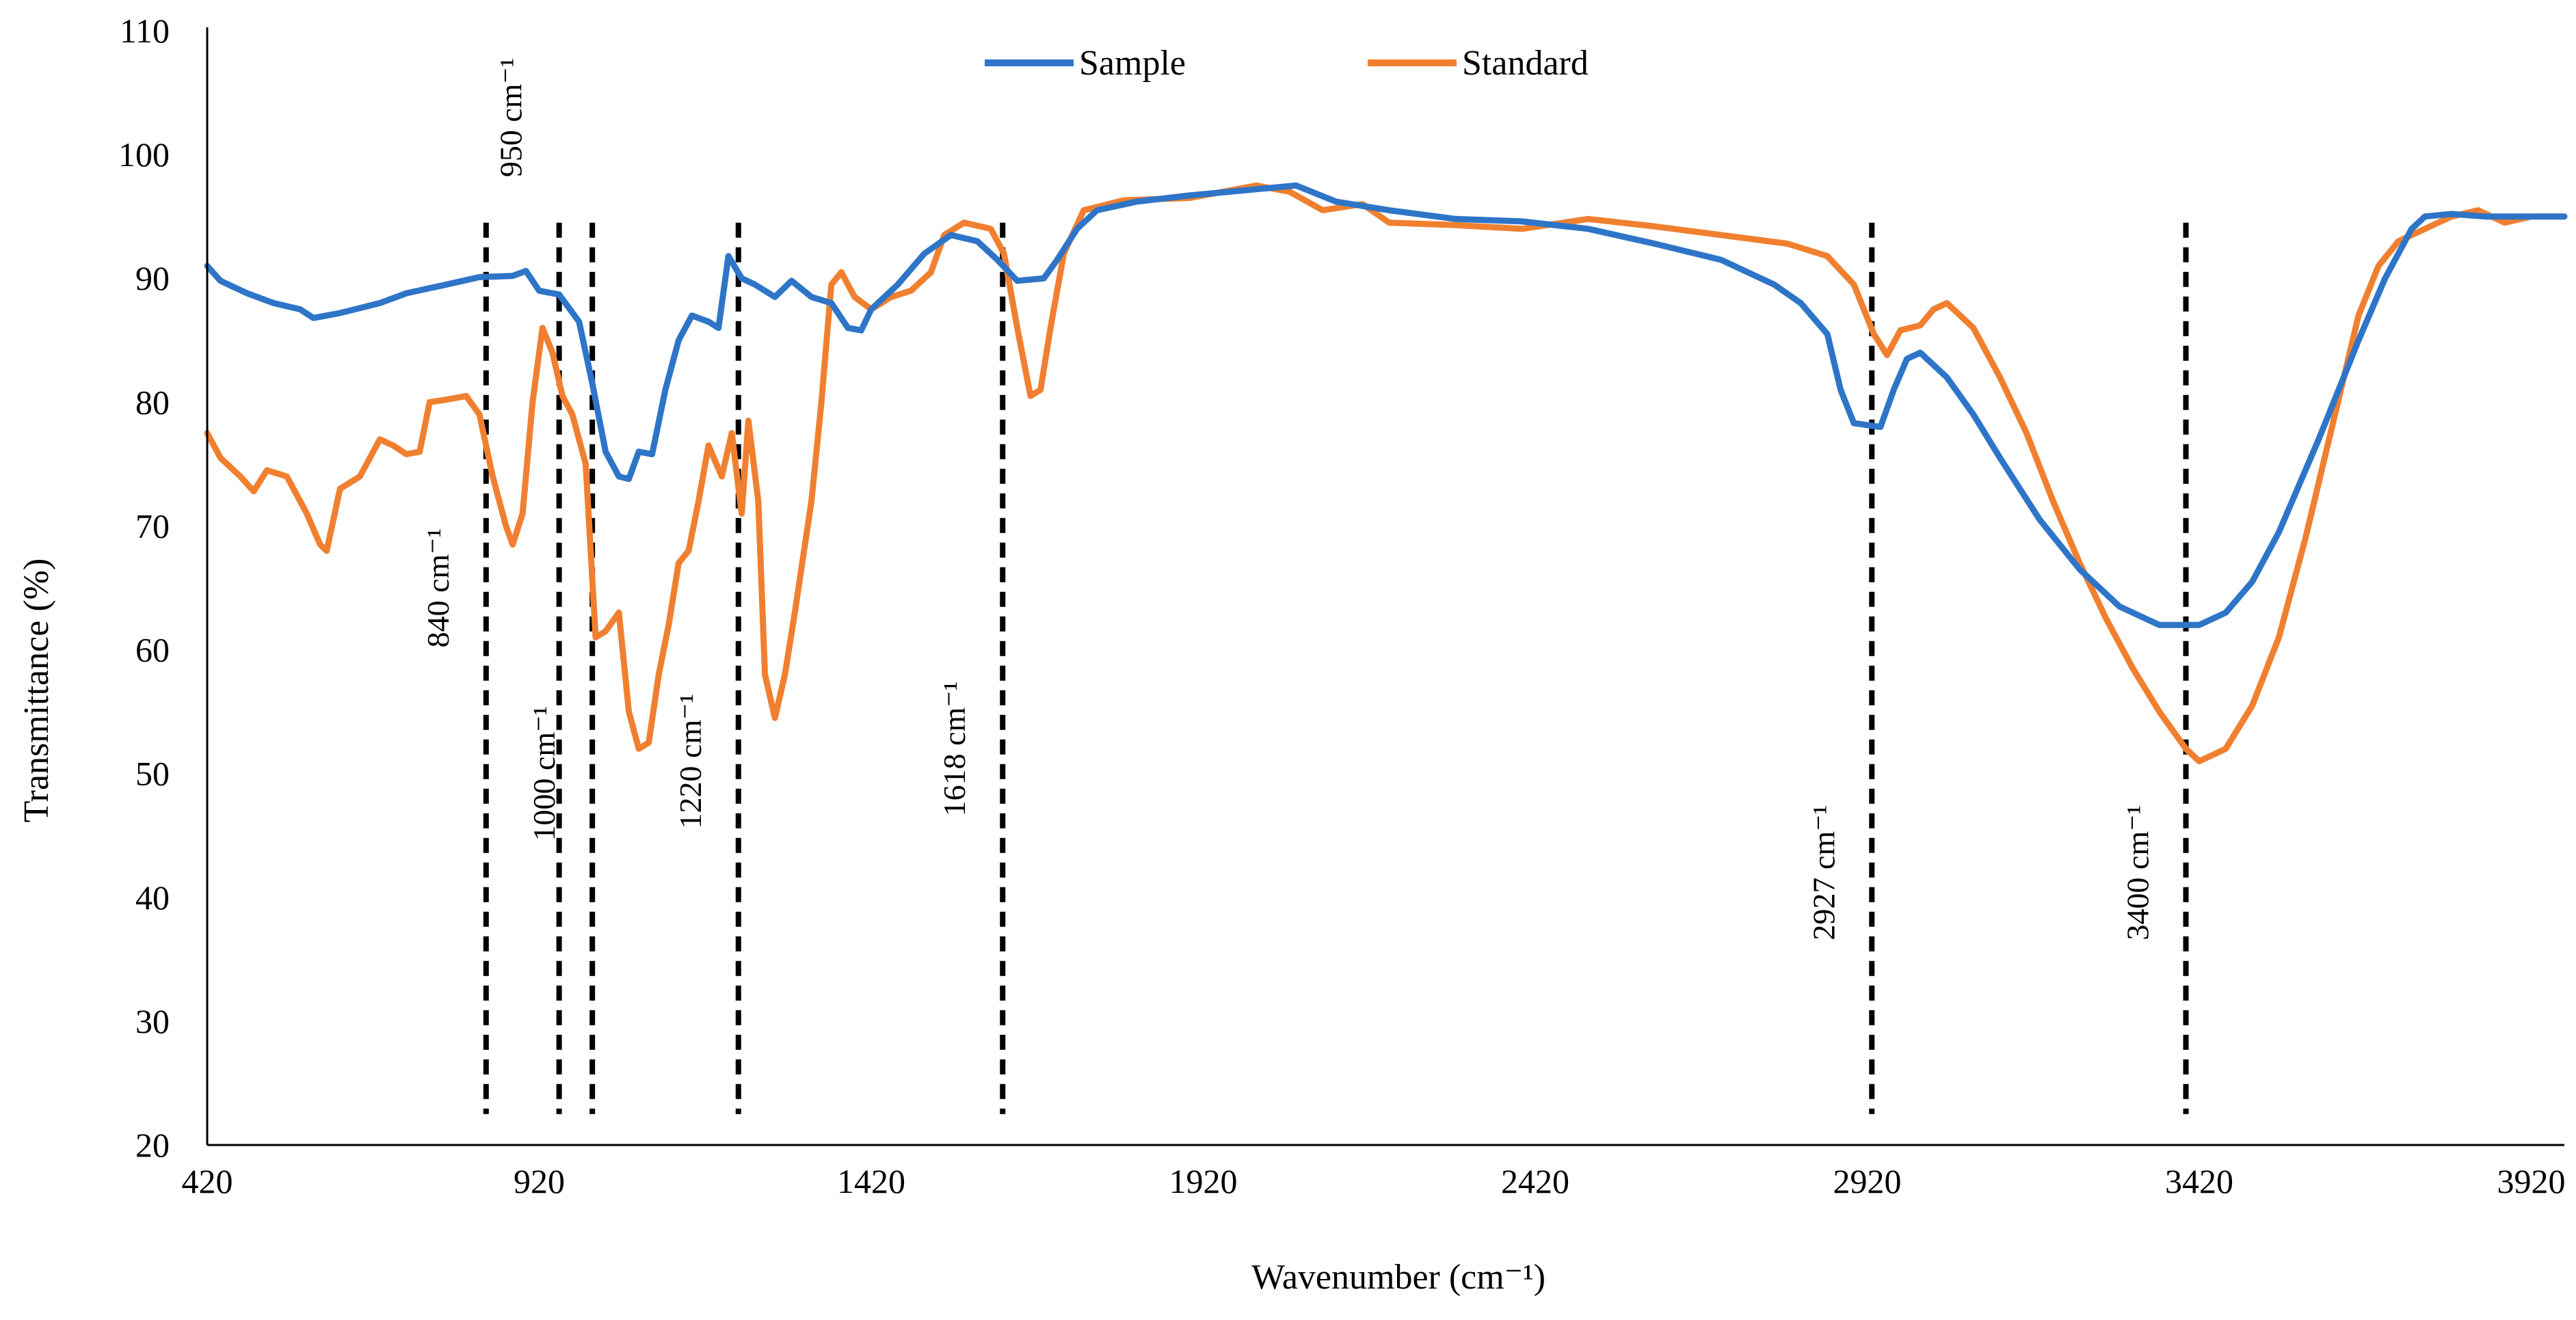  I want to click on x-tick-label: 2420, so click(1535, 1181).